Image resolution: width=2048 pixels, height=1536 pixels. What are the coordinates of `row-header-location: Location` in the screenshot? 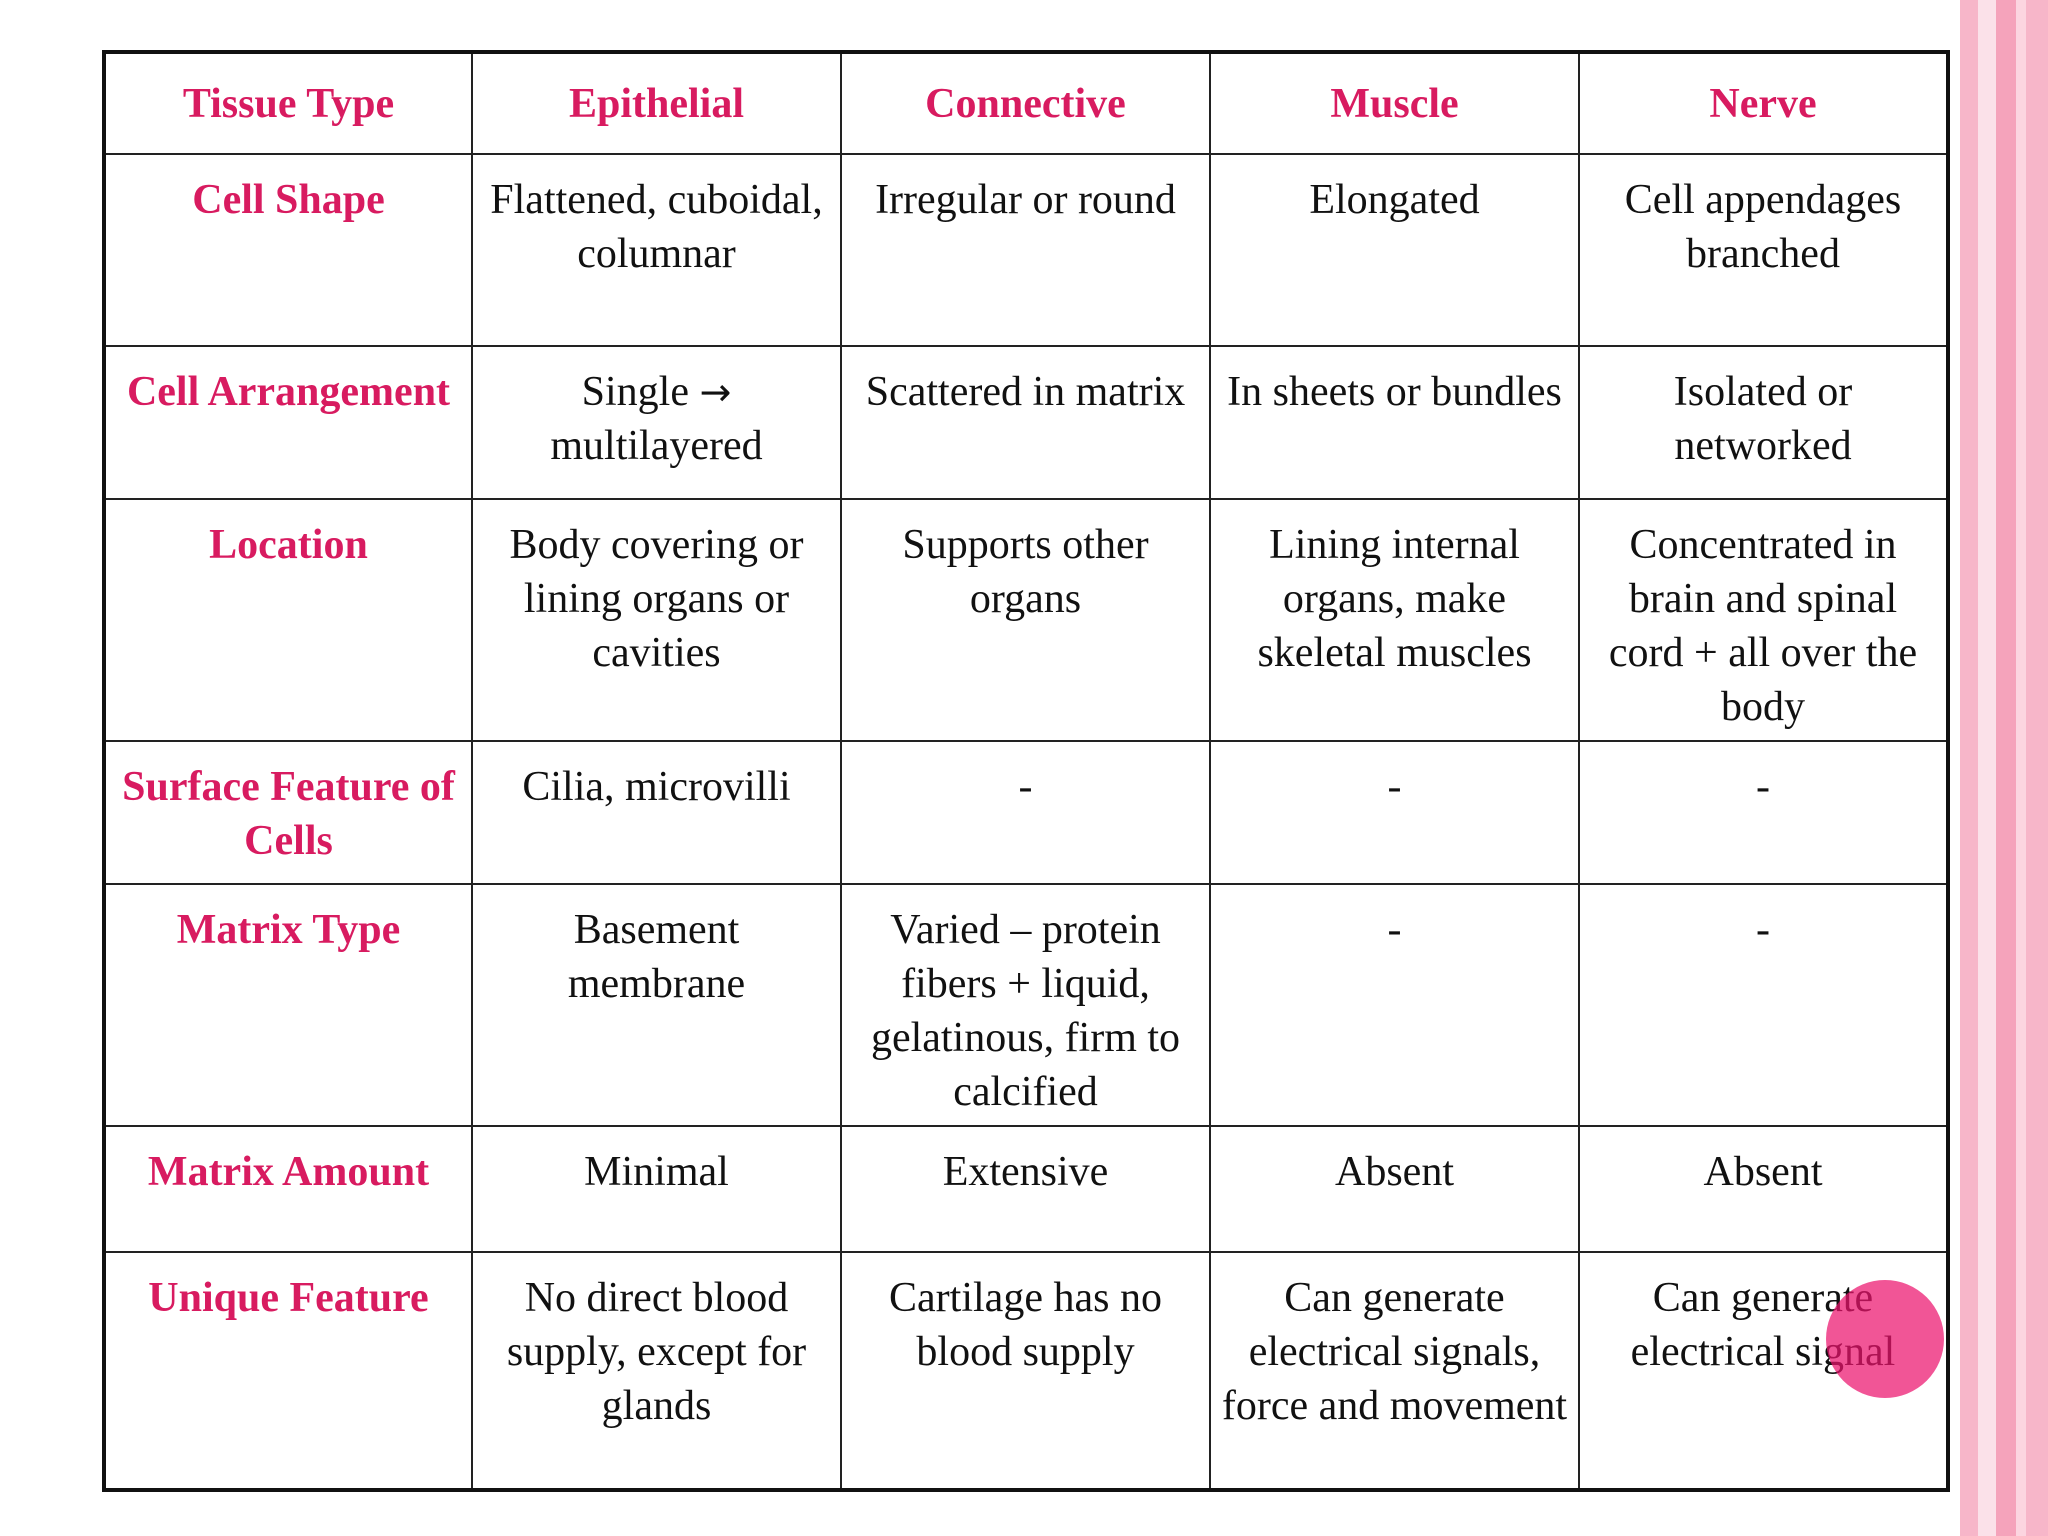 It's located at (288, 620).